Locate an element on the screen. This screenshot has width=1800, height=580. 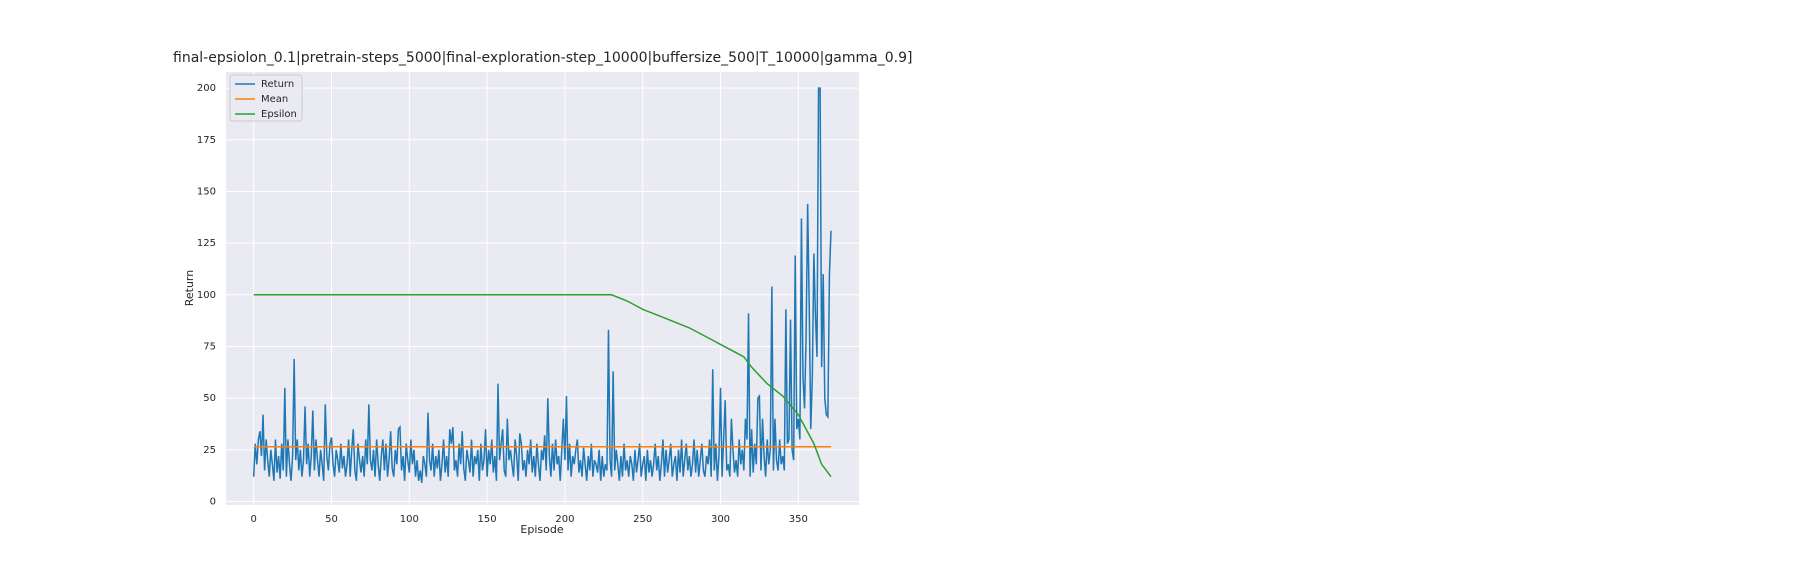
y-tick-label: 125 is located at coordinates (206, 243).